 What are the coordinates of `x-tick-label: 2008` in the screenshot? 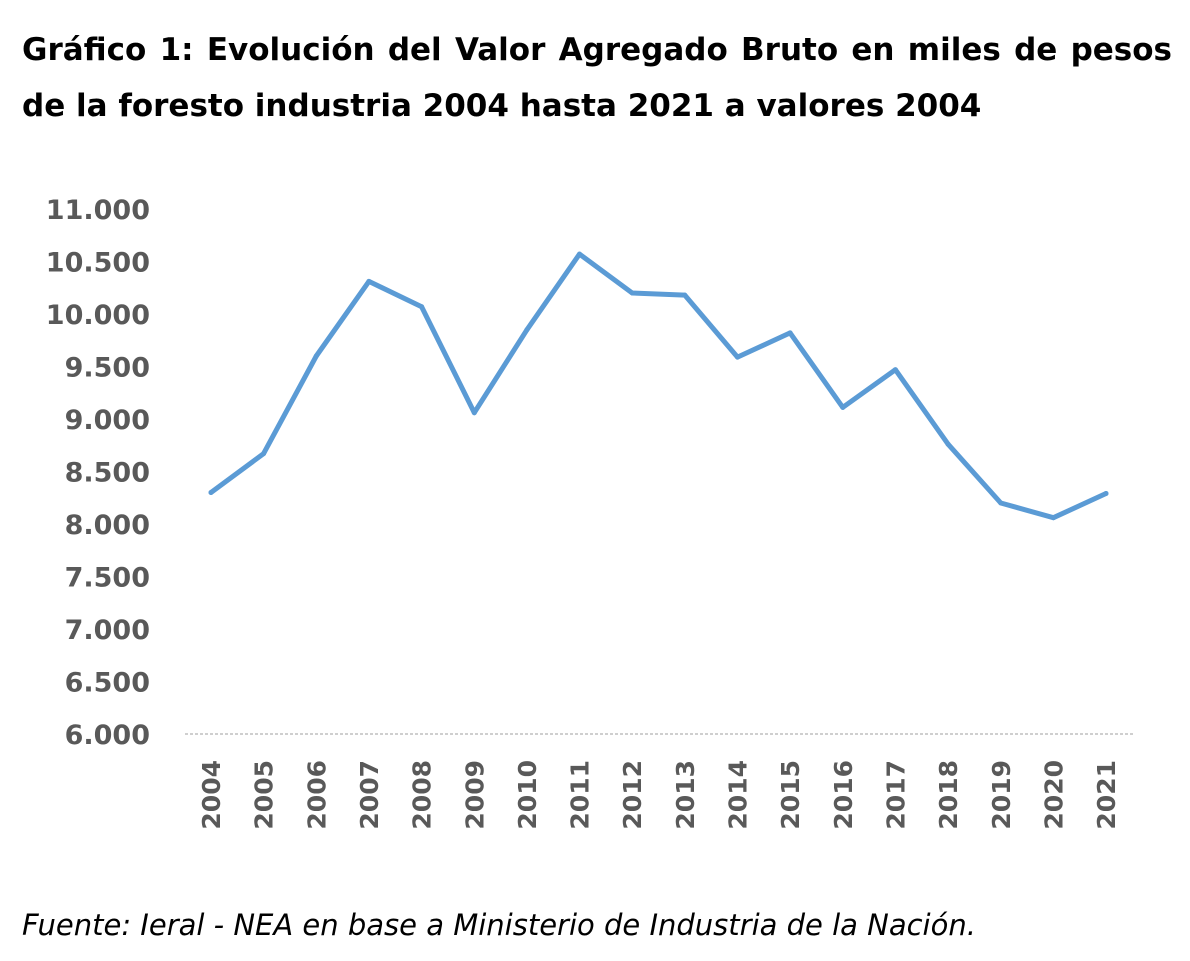 It's located at (422, 795).